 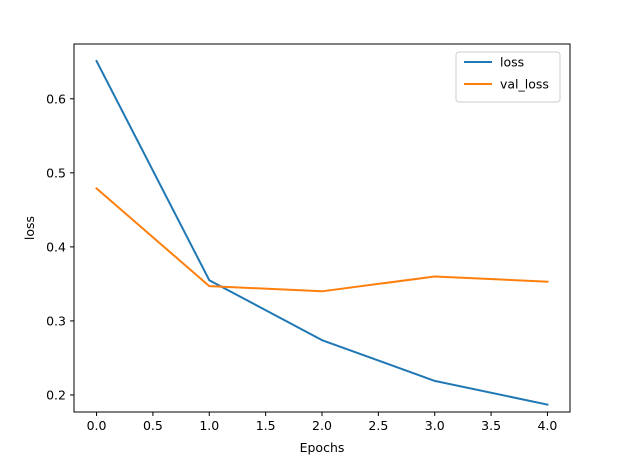 I want to click on x-tick-label: 0.5, so click(x=153, y=425).